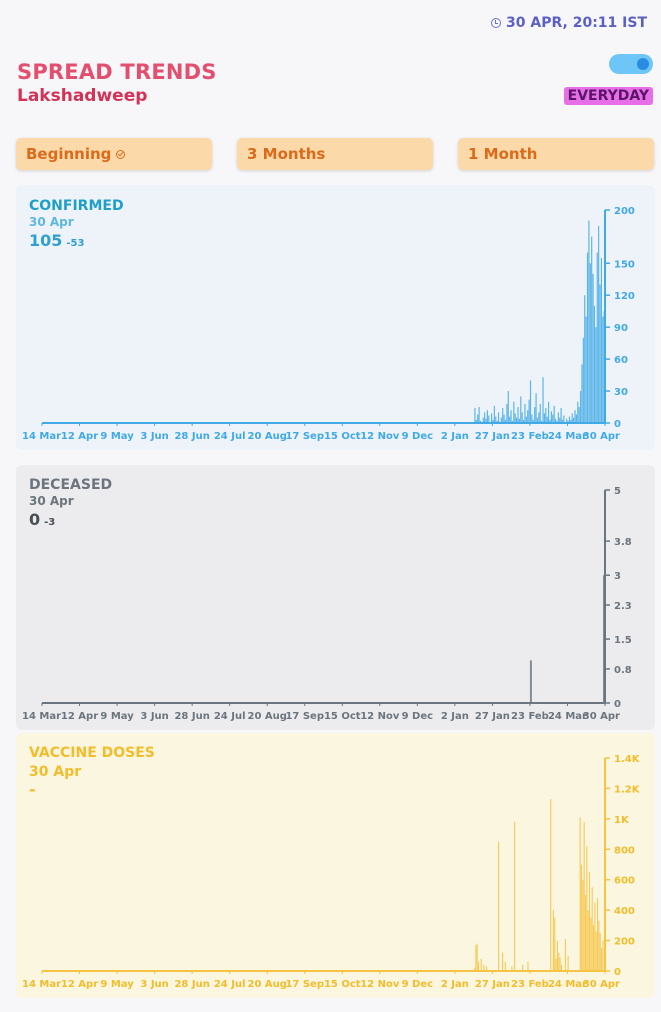  I want to click on tab-1-month: 1 Month, so click(556, 154).